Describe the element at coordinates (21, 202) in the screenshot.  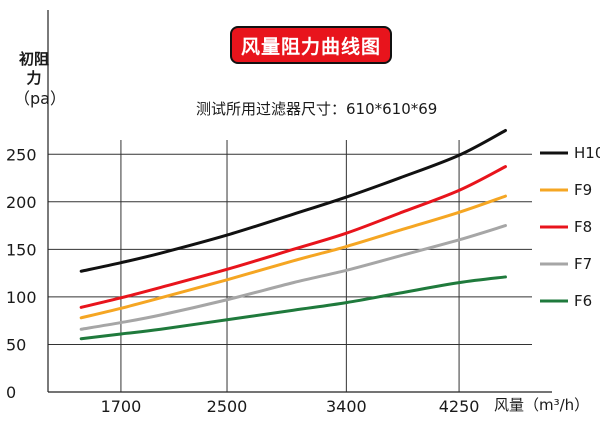
I see `y-tick-label: 200` at that location.